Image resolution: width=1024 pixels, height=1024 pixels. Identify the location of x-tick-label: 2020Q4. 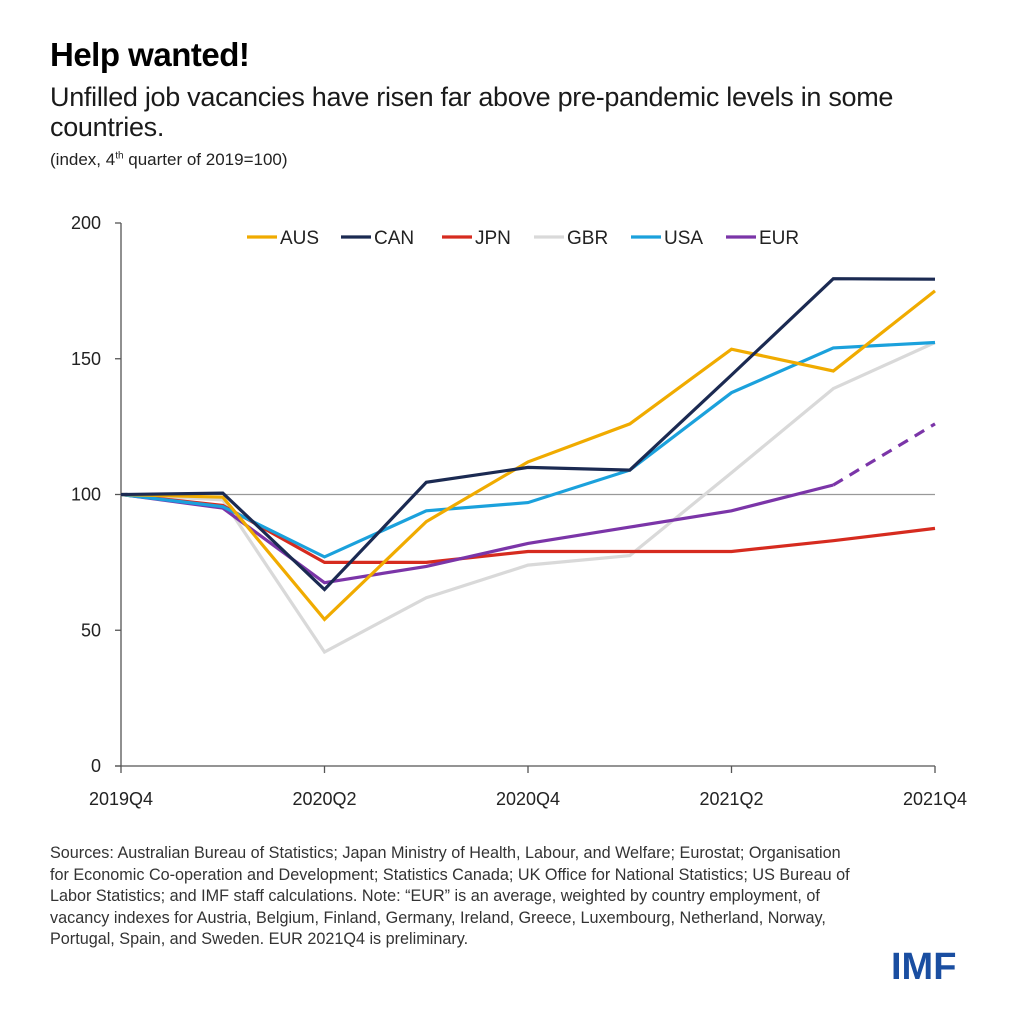
(528, 799).